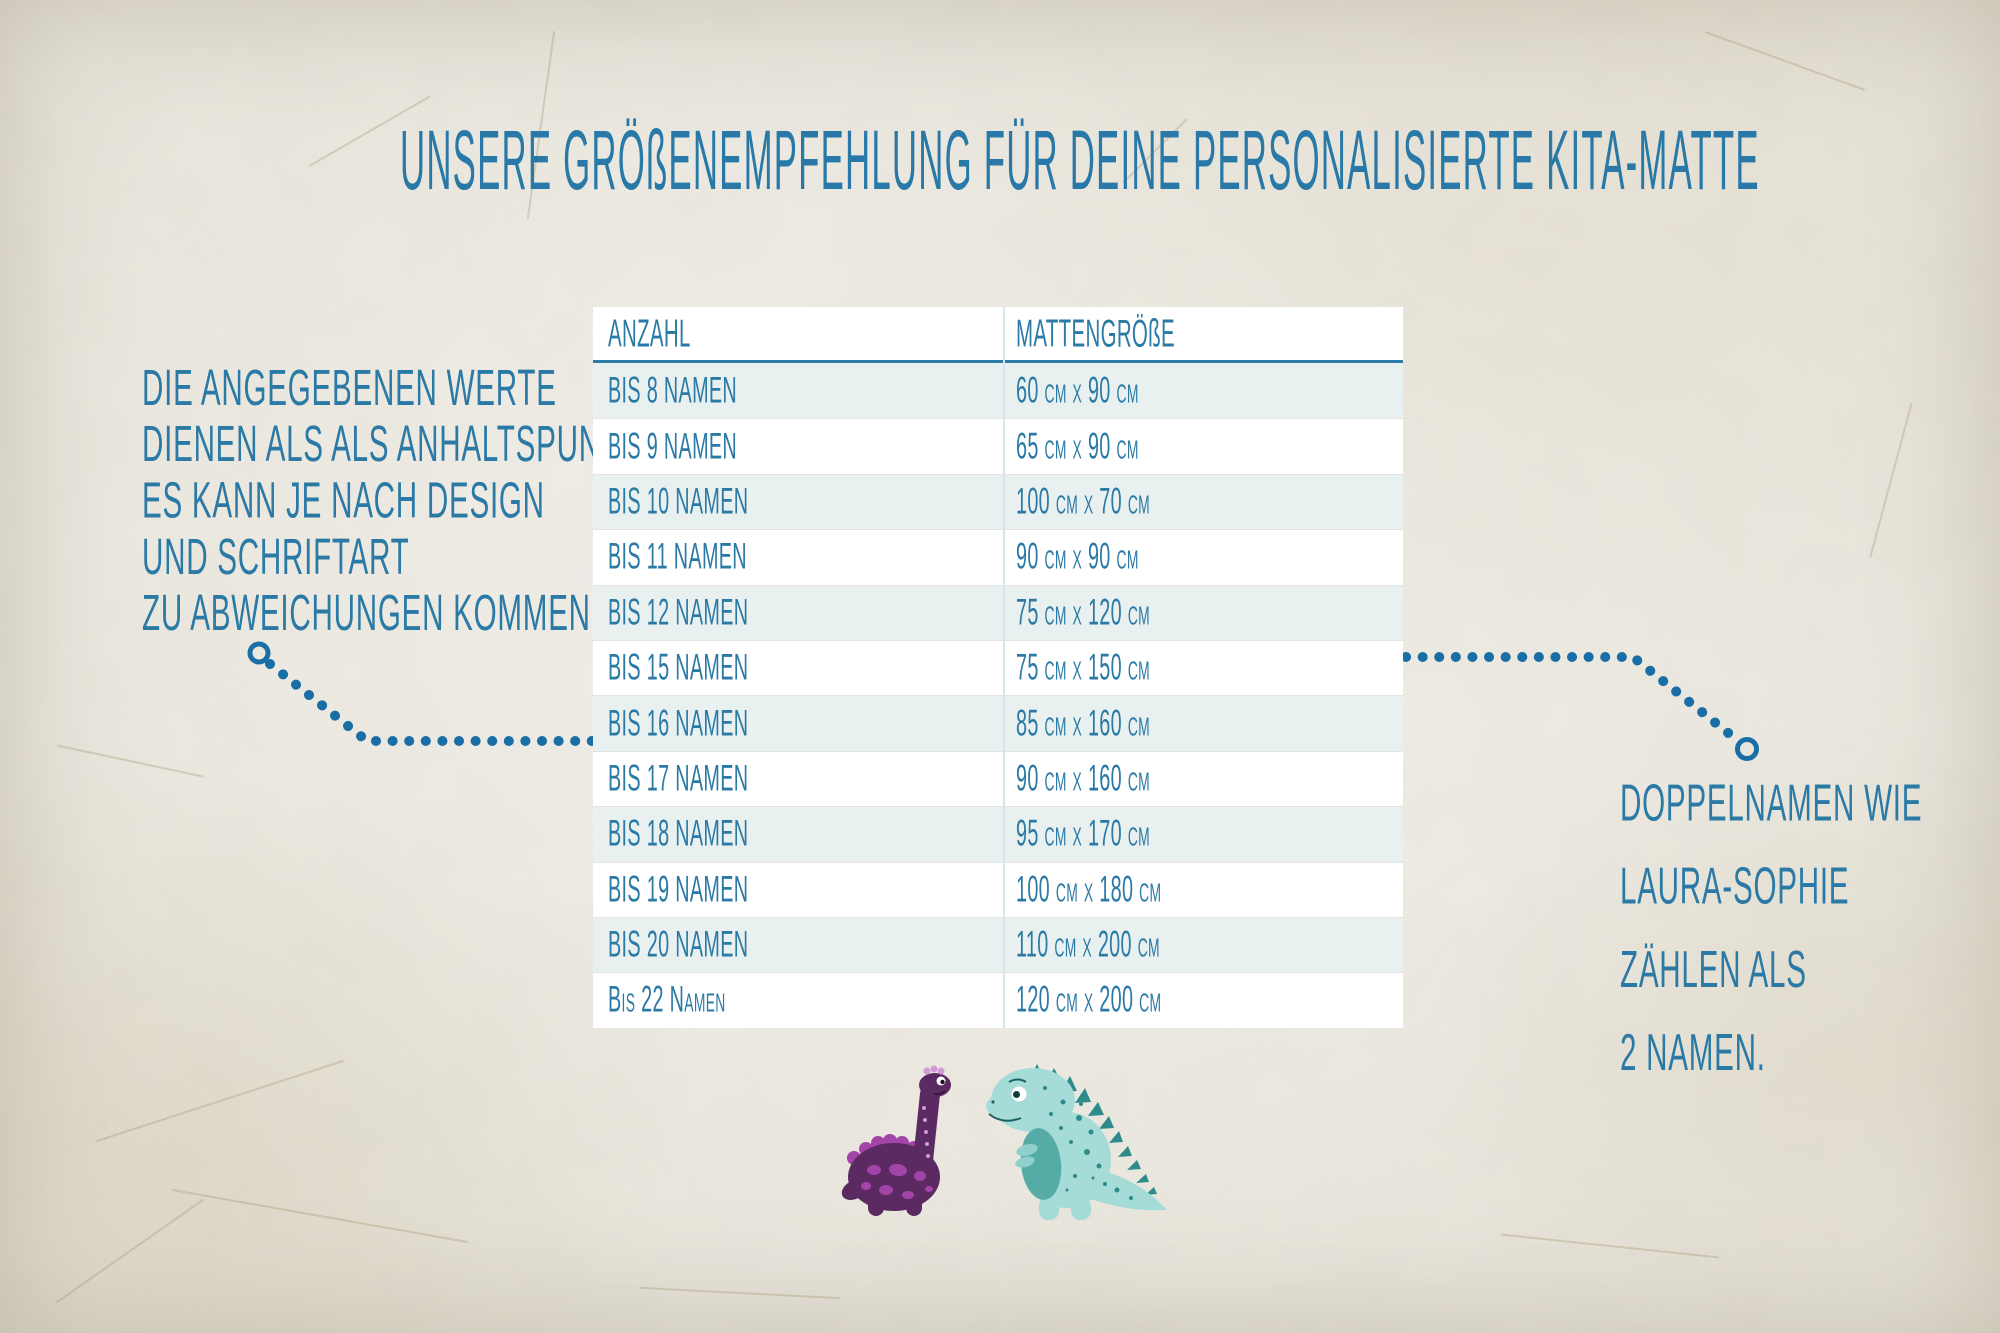 This screenshot has width=2000, height=1333. Describe the element at coordinates (1083, 778) in the screenshot. I see `cell-groesse: 90 cm x 160 cm` at that location.